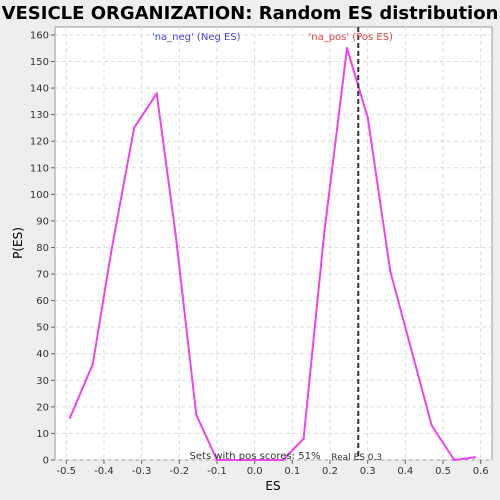 This screenshot has width=500, height=500. What do you see at coordinates (42, 354) in the screenshot?
I see `y-tick-label: 40` at bounding box center [42, 354].